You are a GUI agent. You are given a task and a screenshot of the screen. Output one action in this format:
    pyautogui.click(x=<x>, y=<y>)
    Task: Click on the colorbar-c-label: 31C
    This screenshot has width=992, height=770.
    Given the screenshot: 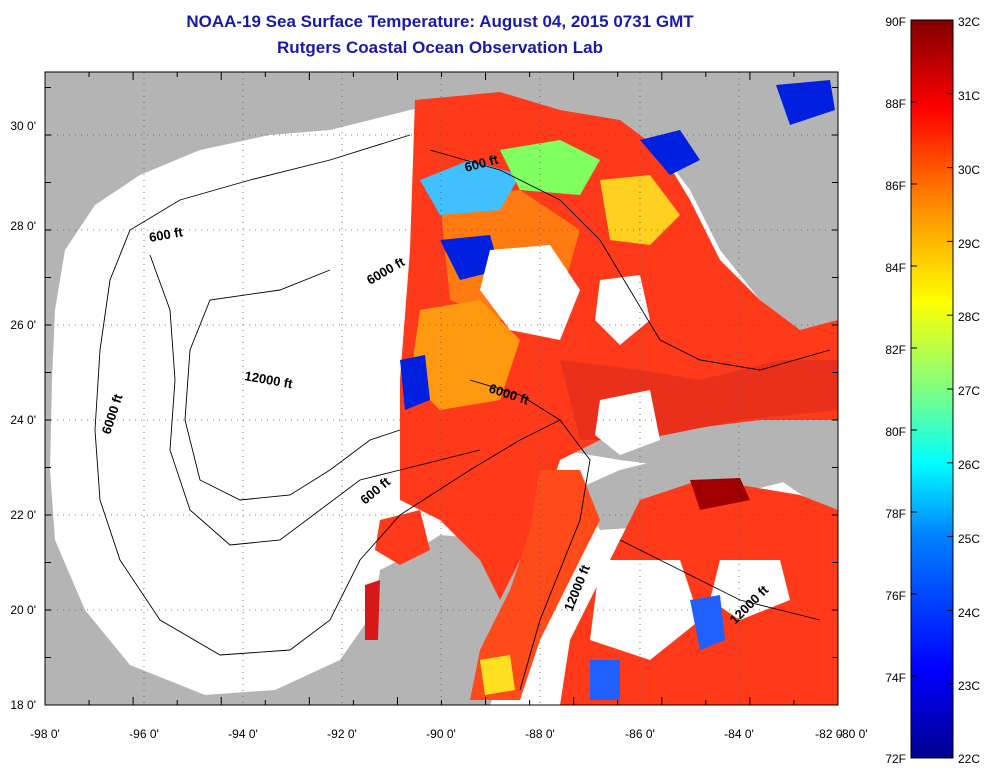 What is the action you would take?
    pyautogui.click(x=969, y=96)
    